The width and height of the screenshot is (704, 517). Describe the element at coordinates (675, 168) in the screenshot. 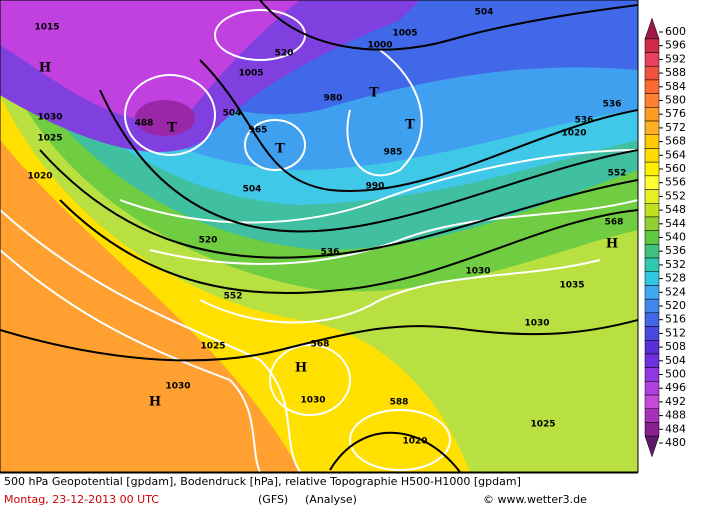

I see `colorbar-label: 560` at that location.